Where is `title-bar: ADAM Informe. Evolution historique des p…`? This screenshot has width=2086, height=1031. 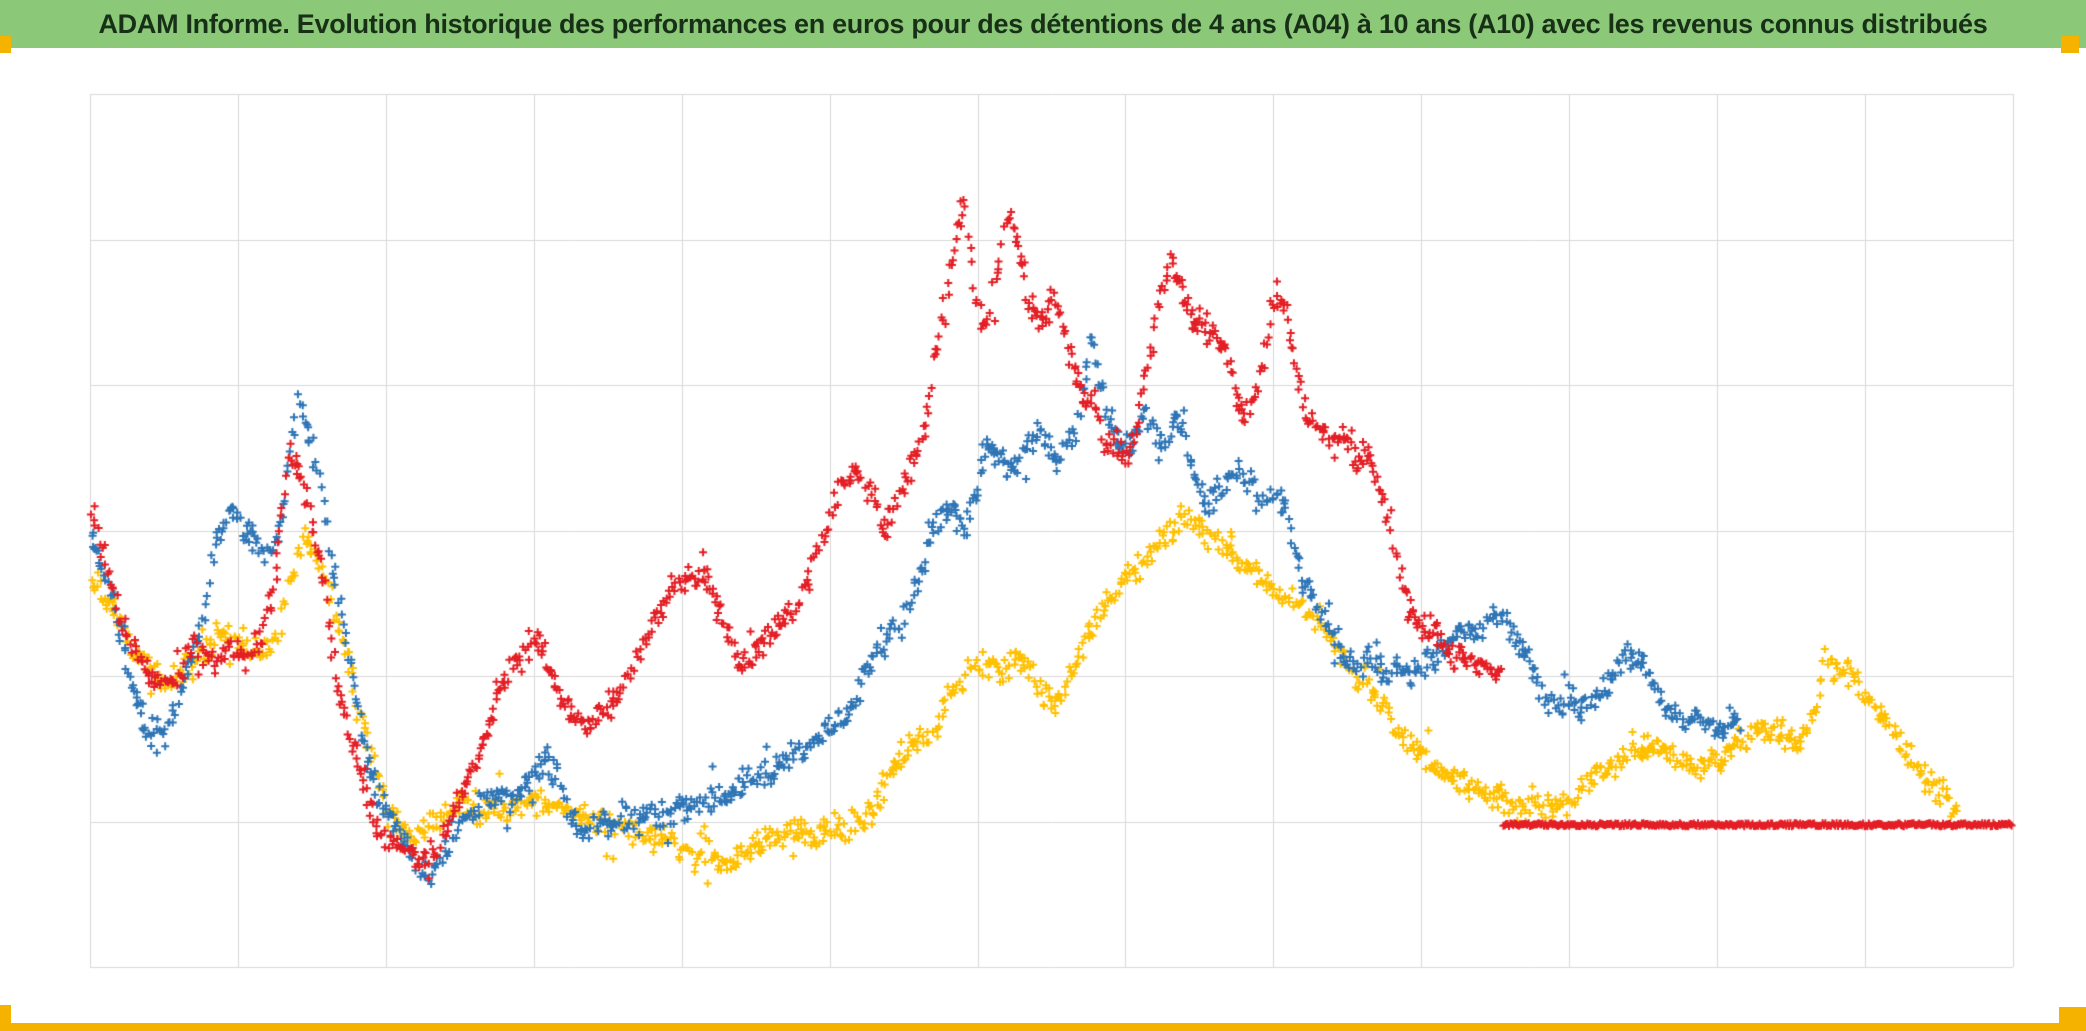 title-bar: ADAM Informe. Evolution historique des p… is located at coordinates (1043, 24).